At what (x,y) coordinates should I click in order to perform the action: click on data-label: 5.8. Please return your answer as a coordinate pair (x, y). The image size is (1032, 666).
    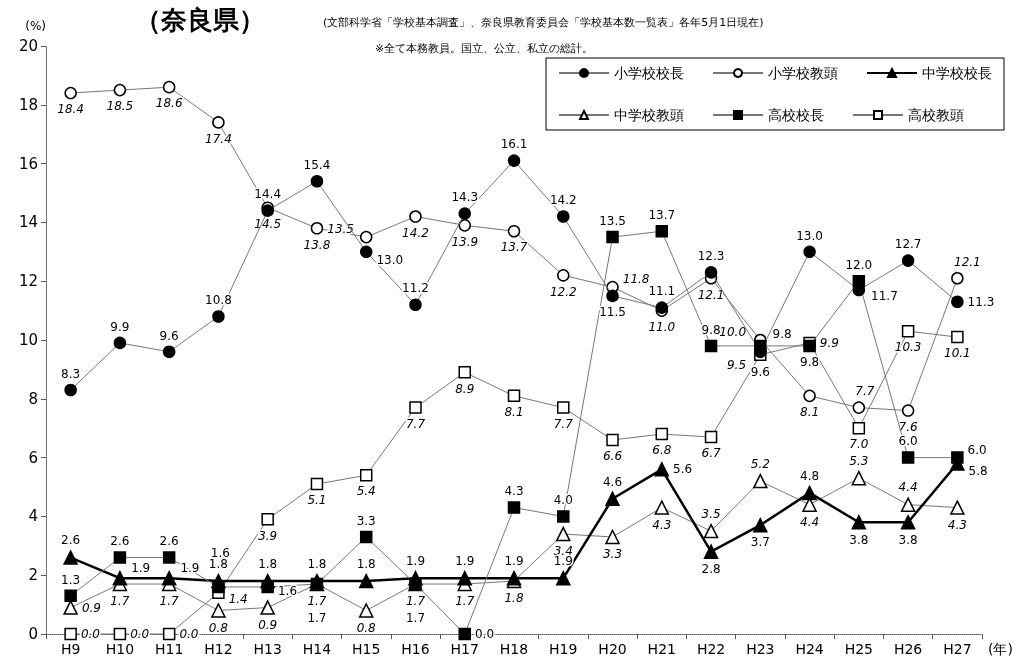
    Looking at the image, I should click on (978, 471).